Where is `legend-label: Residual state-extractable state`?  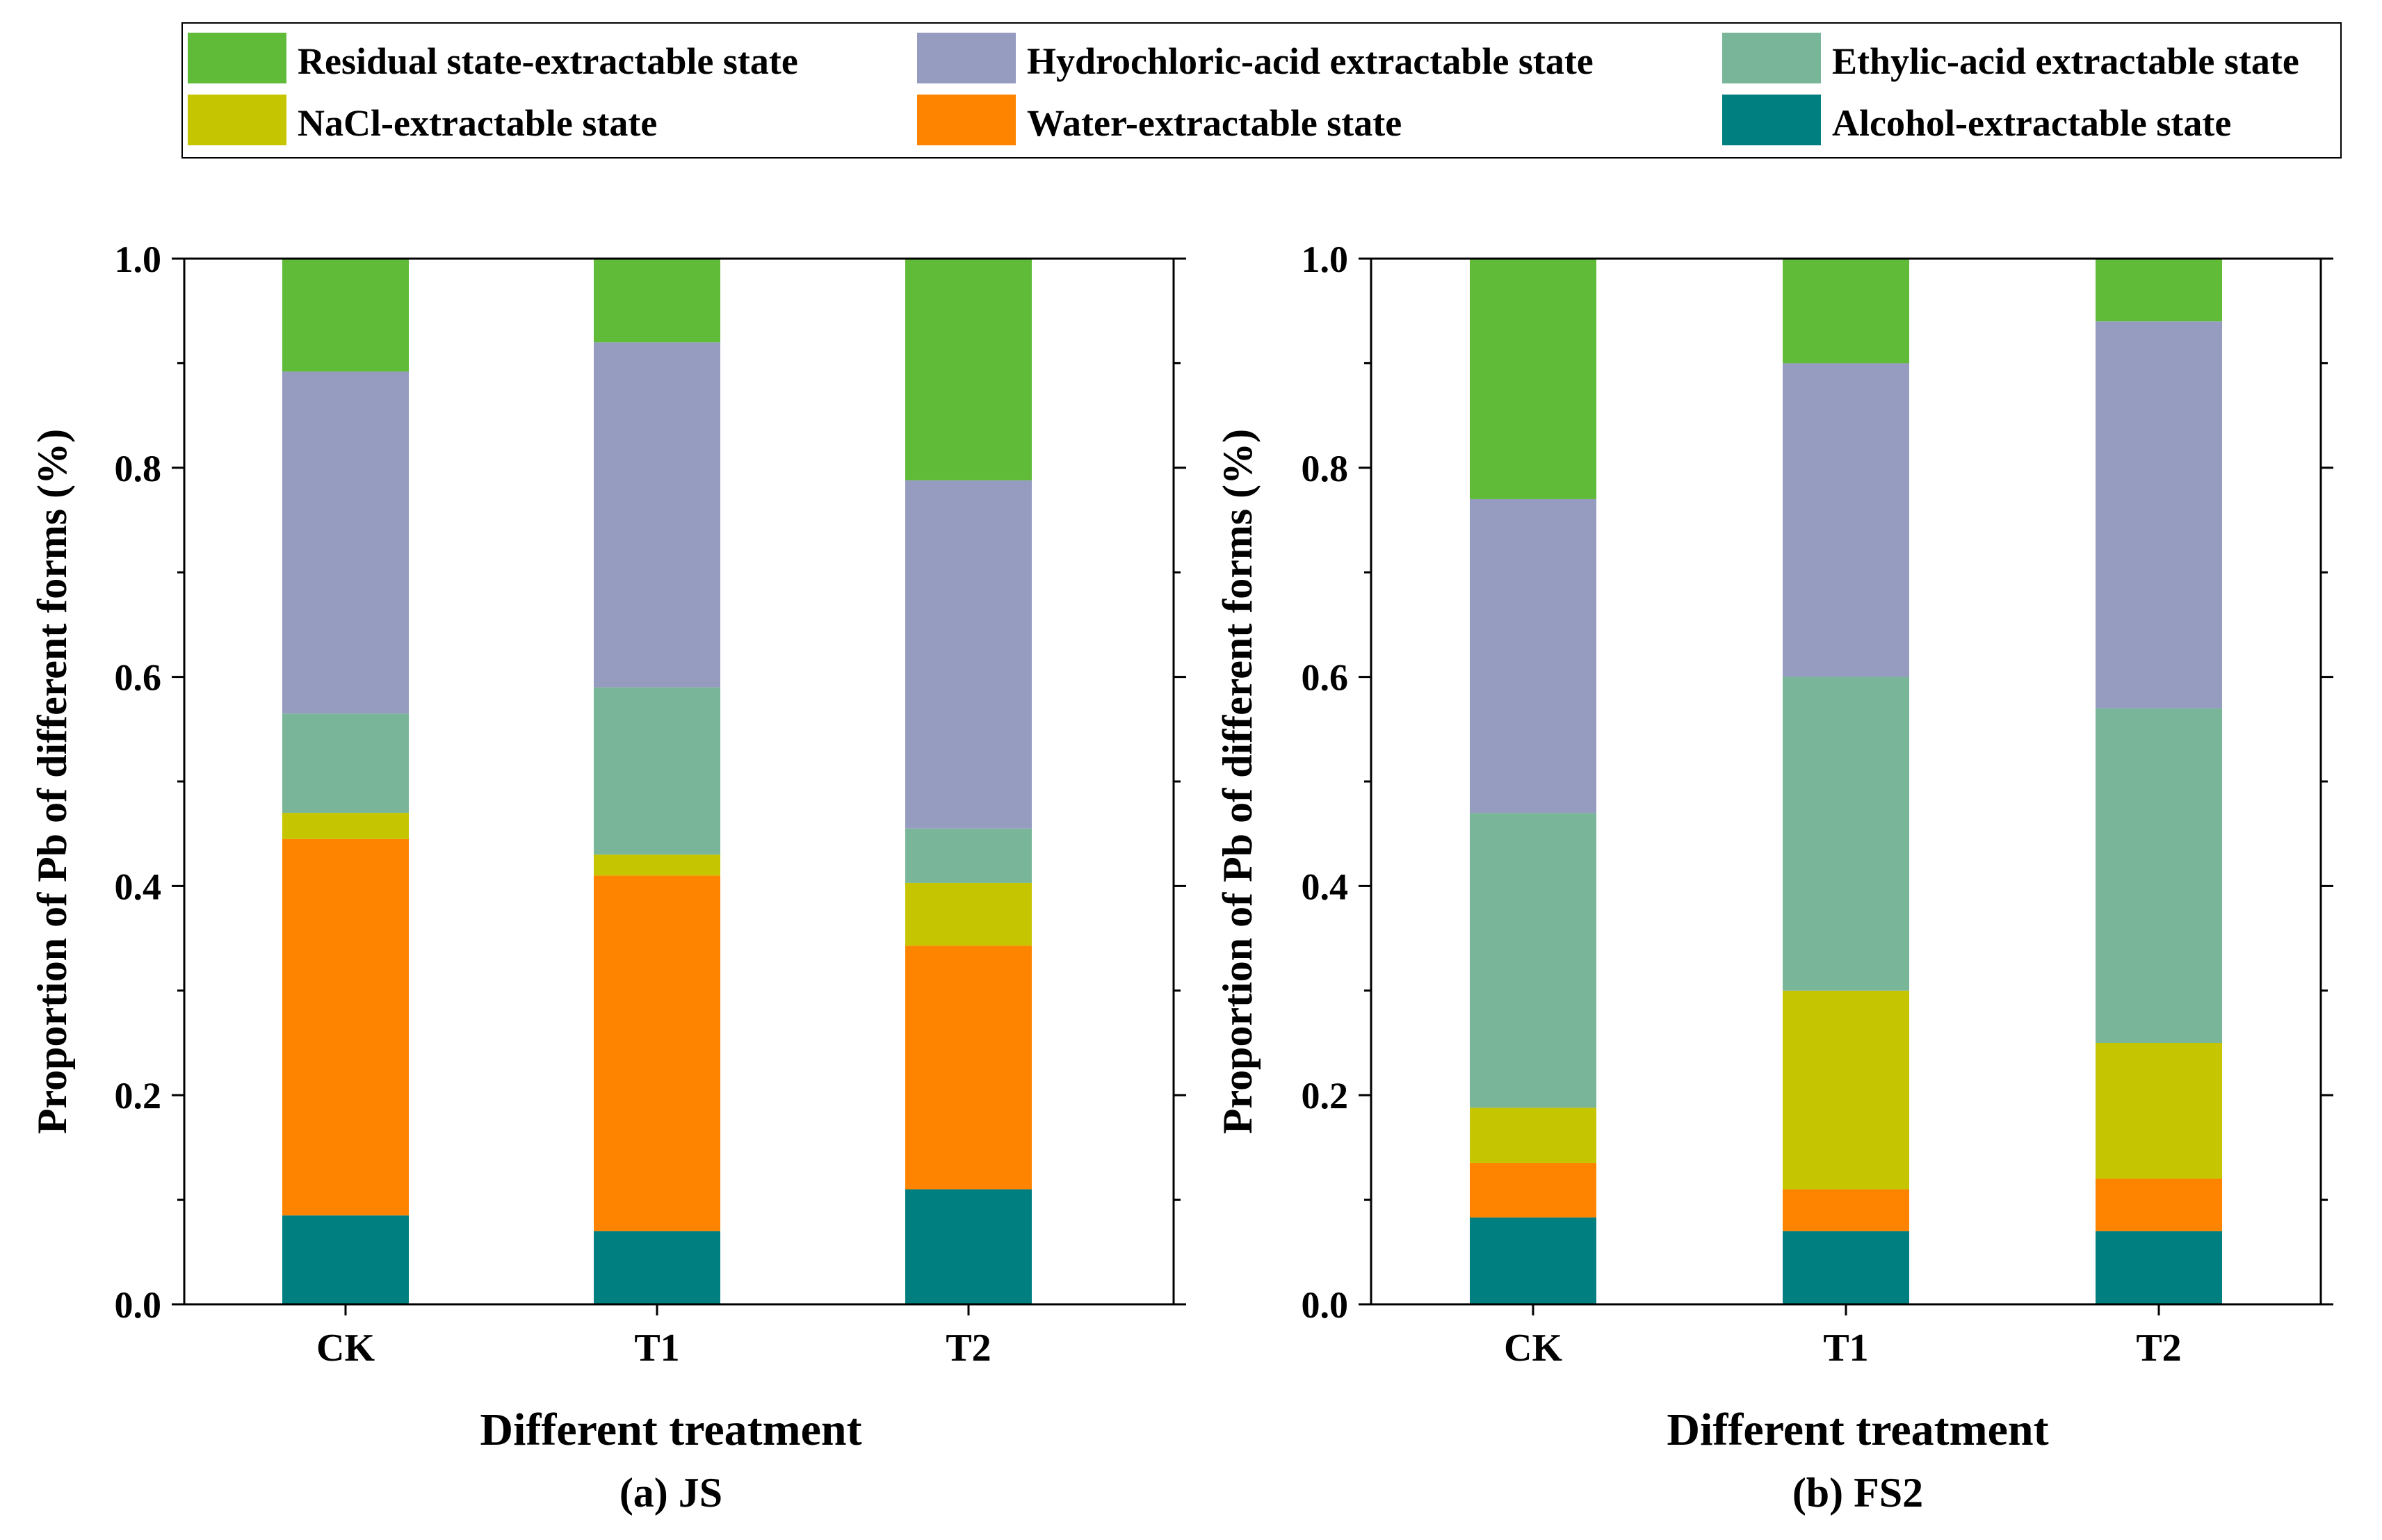
legend-label: Residual state-extractable state is located at coordinates (548, 61).